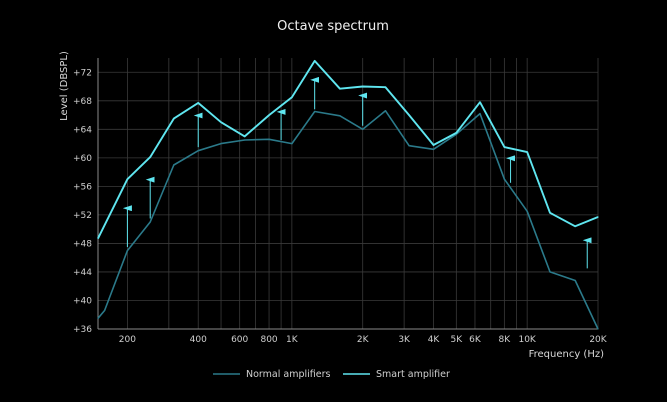 Image resolution: width=667 pixels, height=402 pixels. I want to click on x-axis-label: Frequency (Hz), so click(567, 354).